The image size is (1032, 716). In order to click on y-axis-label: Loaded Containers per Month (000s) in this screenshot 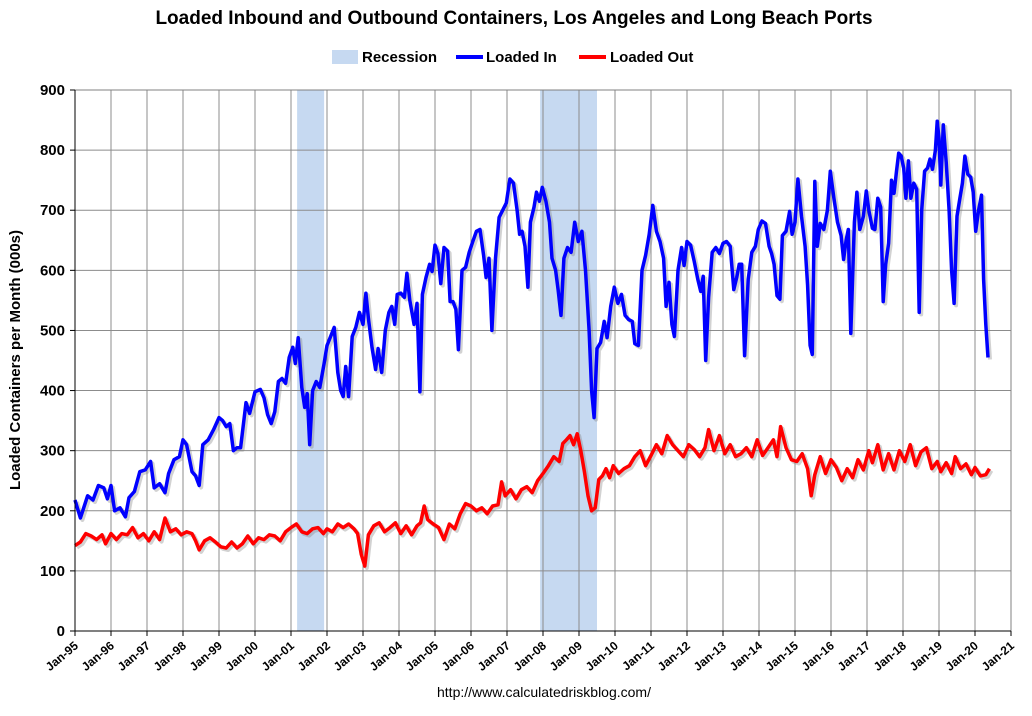, I will do `click(15, 360)`.